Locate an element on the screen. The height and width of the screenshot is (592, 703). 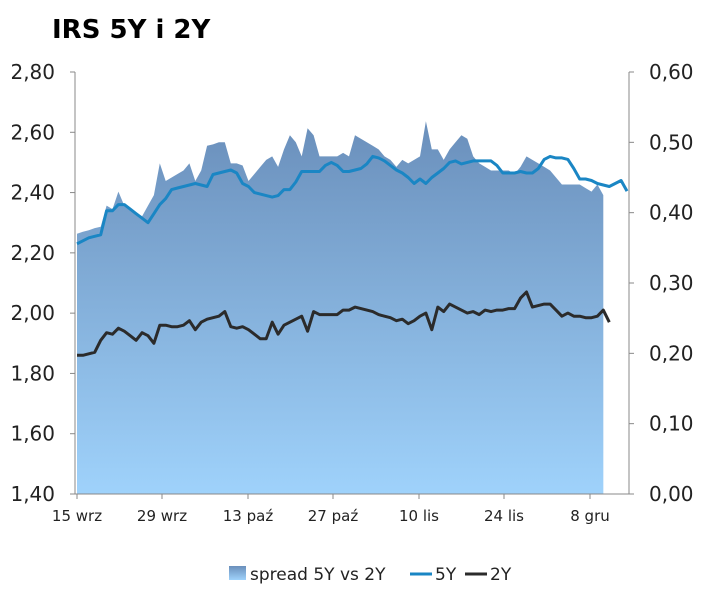
legend-swatch-spread is located at coordinates (237, 573).